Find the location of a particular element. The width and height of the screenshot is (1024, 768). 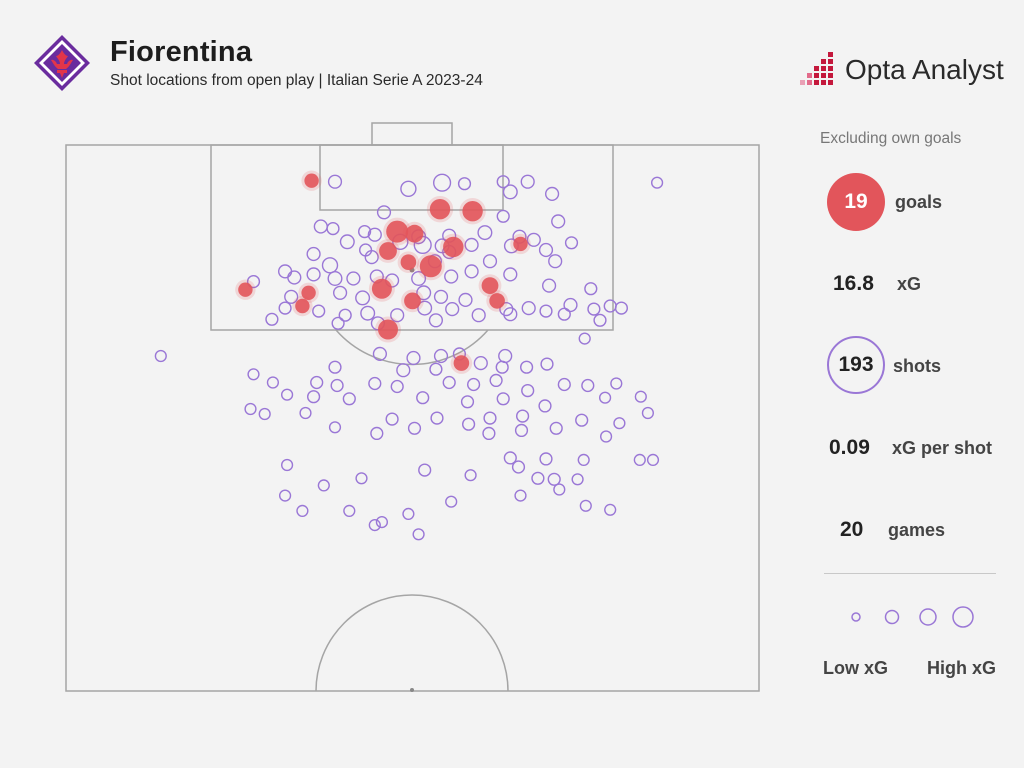

goals-badge: 19 is located at coordinates (856, 202).